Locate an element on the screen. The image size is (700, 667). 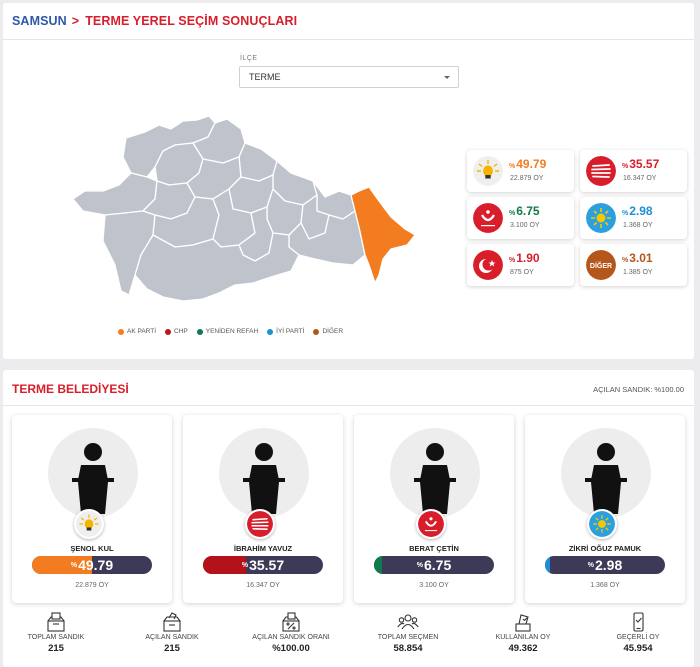
party-votes: 1.385 OY is located at coordinates (638, 272).